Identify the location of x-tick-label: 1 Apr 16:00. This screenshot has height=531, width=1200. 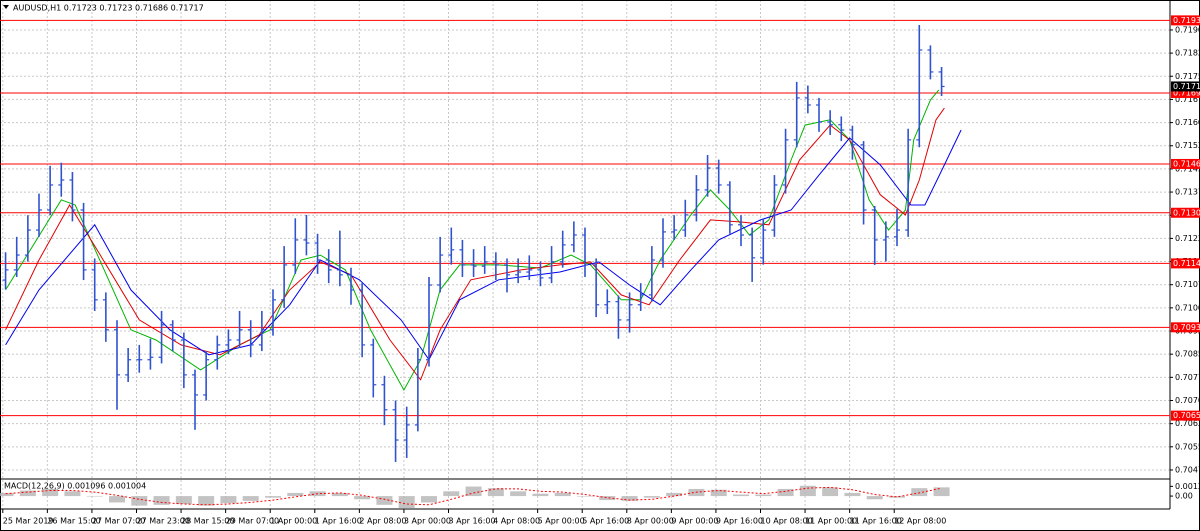
(338, 521).